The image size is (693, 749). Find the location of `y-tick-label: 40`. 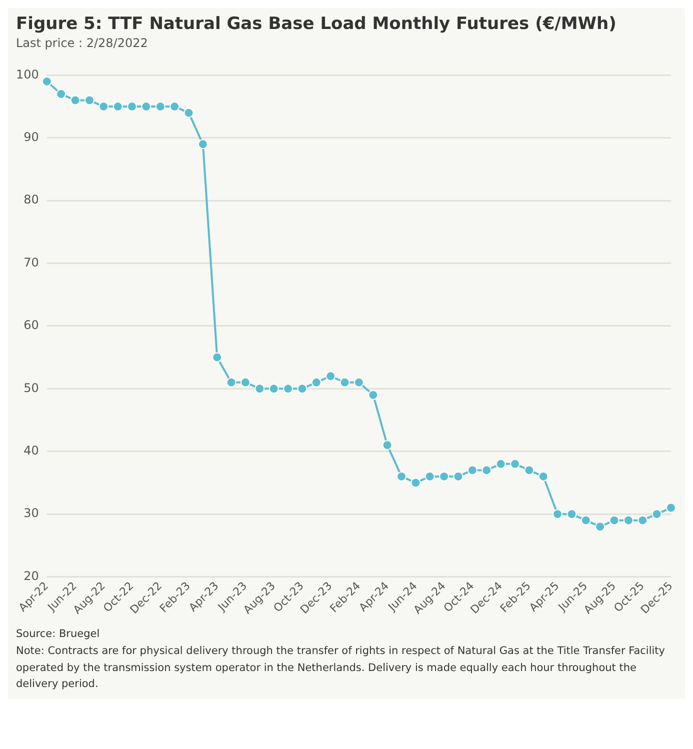

y-tick-label: 40 is located at coordinates (31, 451).